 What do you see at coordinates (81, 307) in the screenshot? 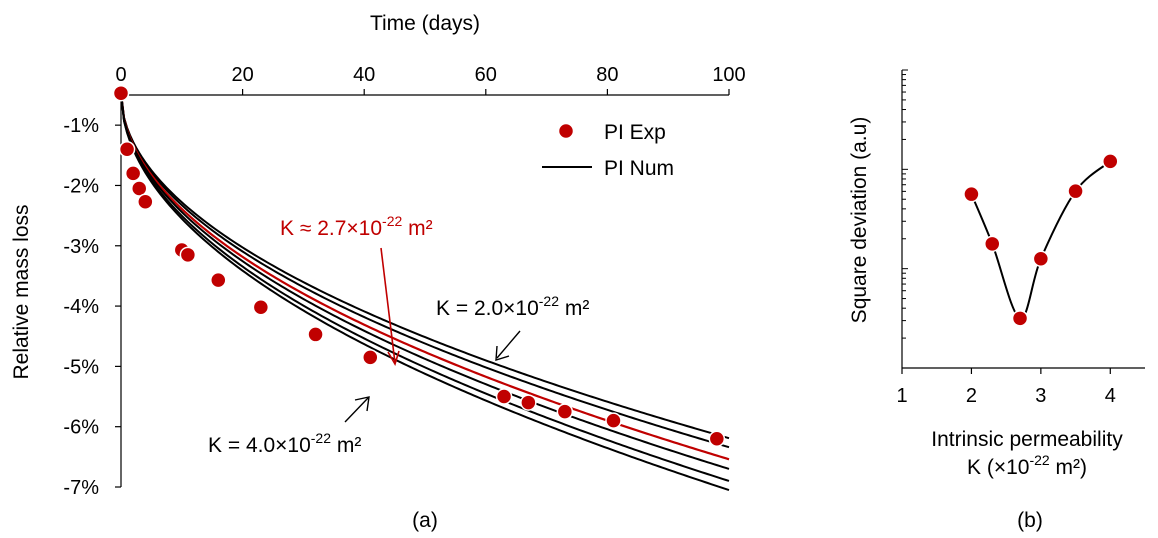
I see `a-y-tick-label: -4%` at bounding box center [81, 307].